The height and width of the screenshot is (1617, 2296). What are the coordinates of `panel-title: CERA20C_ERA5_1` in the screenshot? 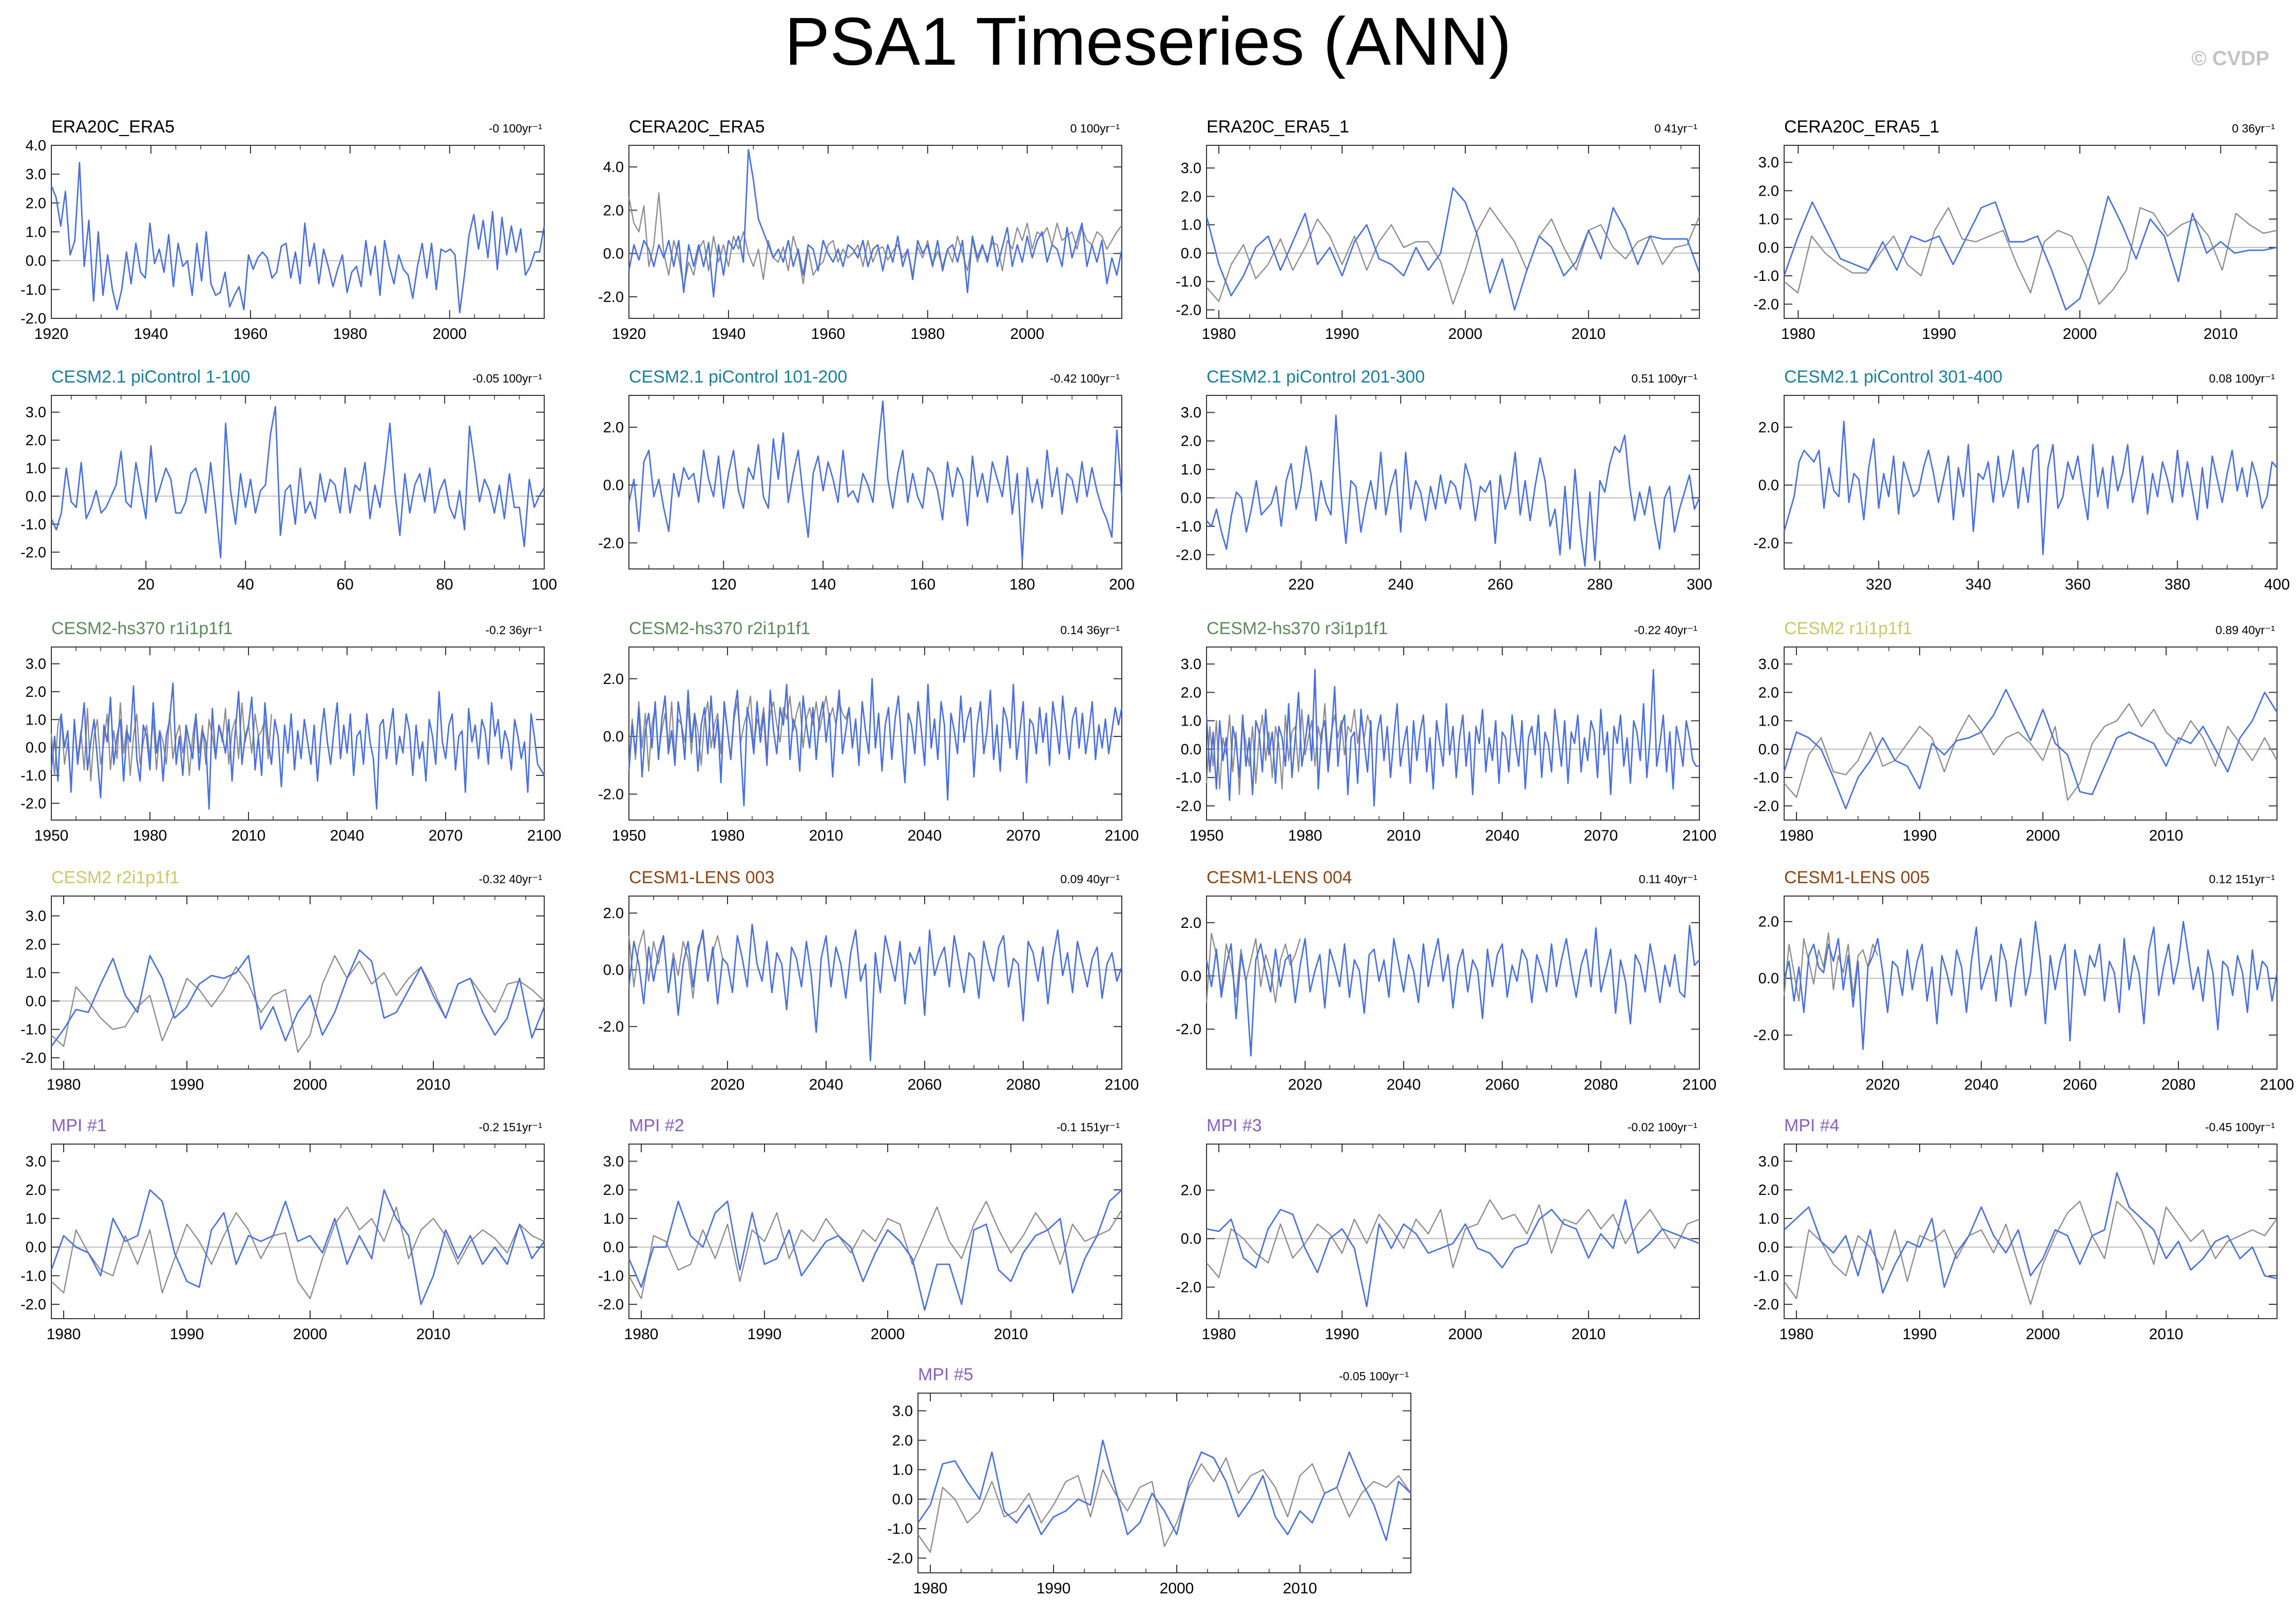 It's located at (1861, 127).